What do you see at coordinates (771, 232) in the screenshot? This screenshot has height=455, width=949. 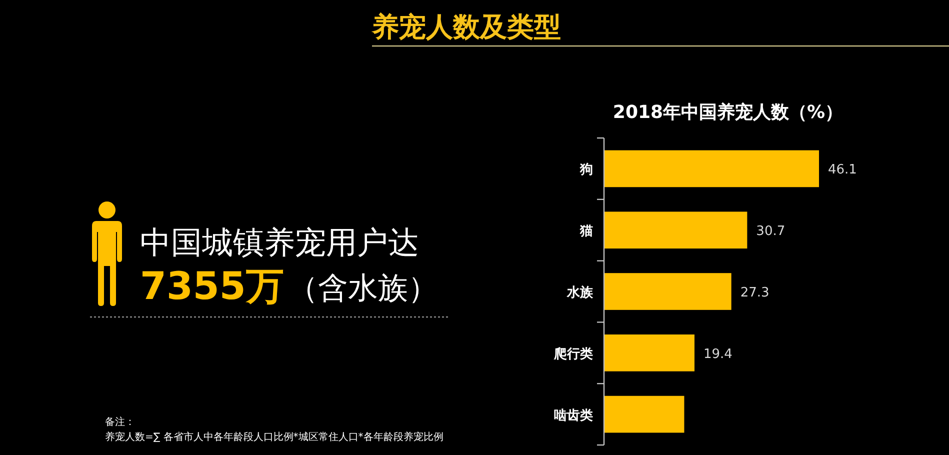 I see `data-label: 30.7` at bounding box center [771, 232].